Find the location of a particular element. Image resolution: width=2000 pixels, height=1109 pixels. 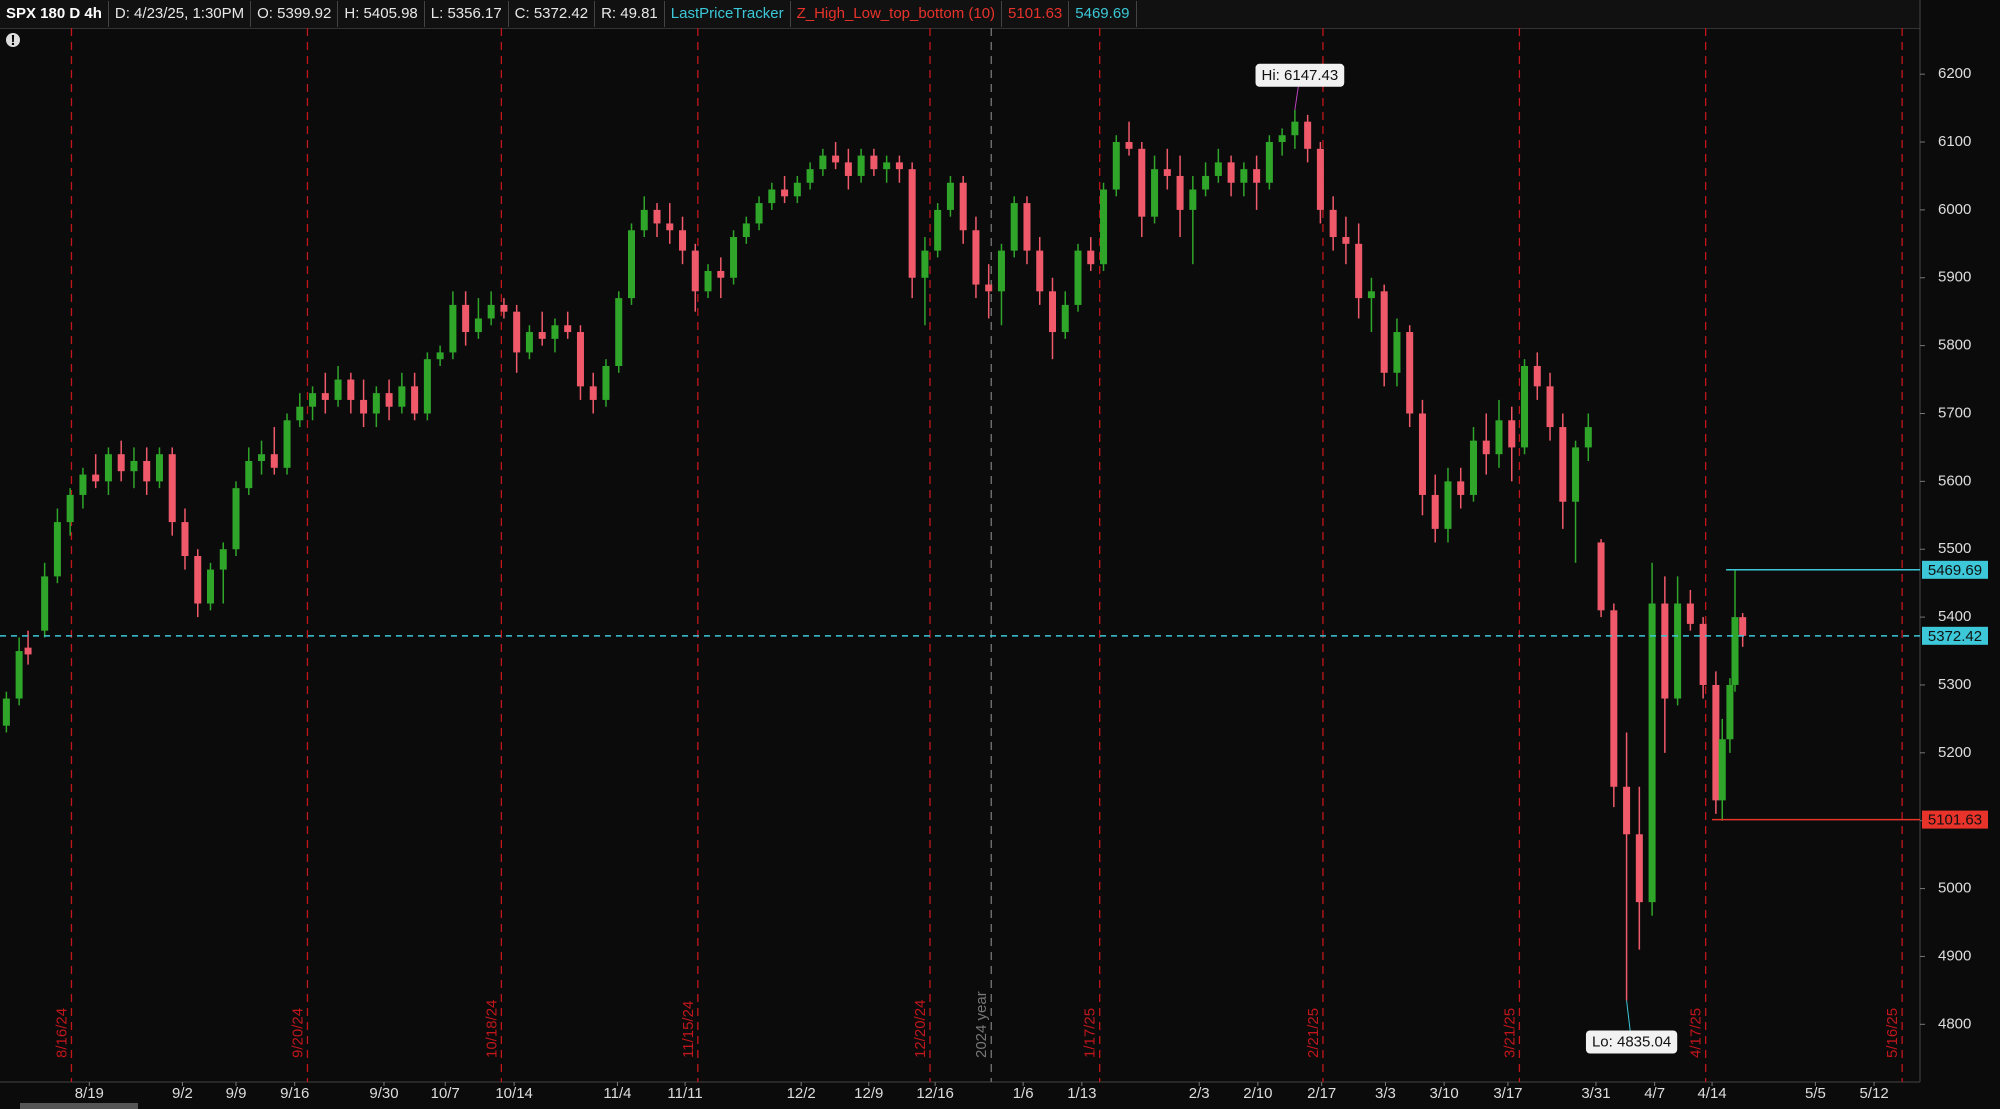

study-value: 5101.63 is located at coordinates (1036, 14).